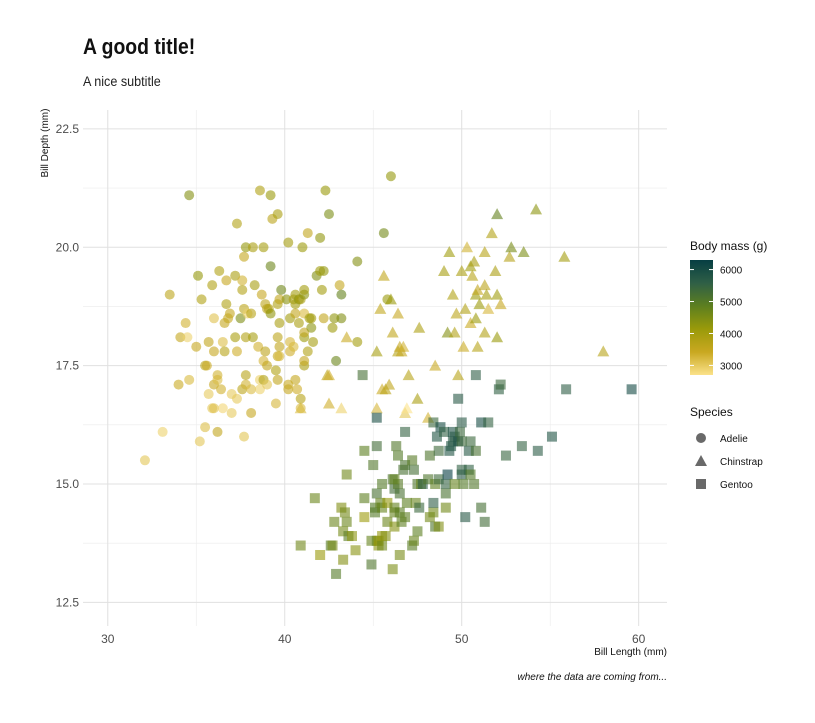  I want to click on color-legend-label: 5000, so click(731, 303).